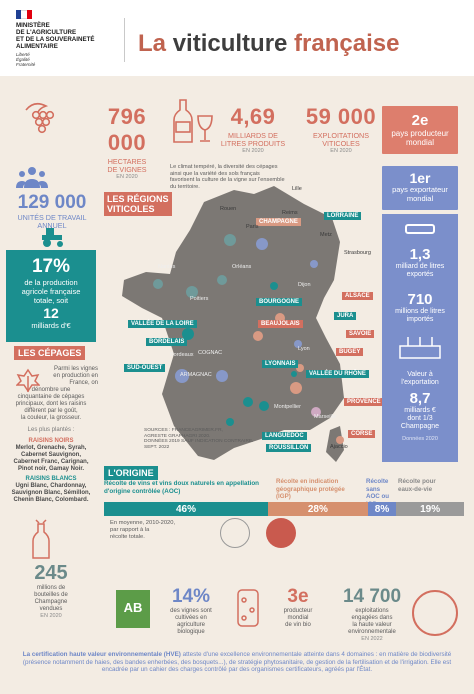 This screenshot has height=694, width=474. I want to click on region-bourgogne: BOURGOGNE, so click(279, 302).